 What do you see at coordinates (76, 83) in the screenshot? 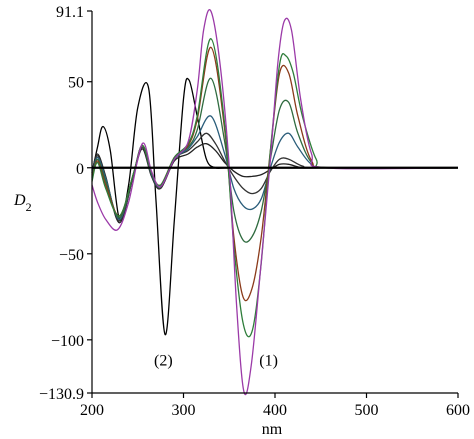
I see `y-tick-label: 50` at bounding box center [76, 83].